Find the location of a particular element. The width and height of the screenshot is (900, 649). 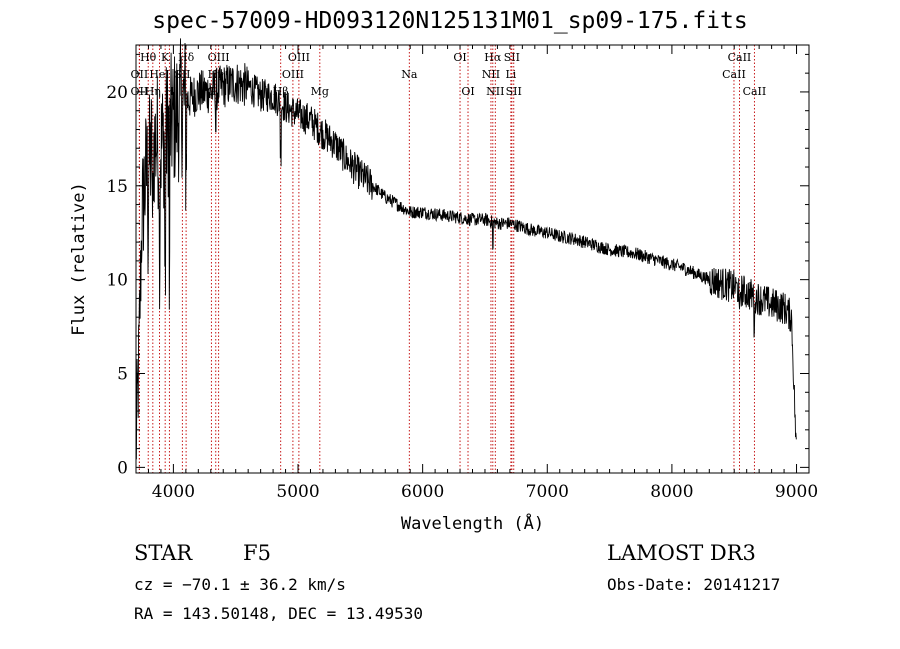

x-tick-label: 8000 is located at coordinates (671, 492).